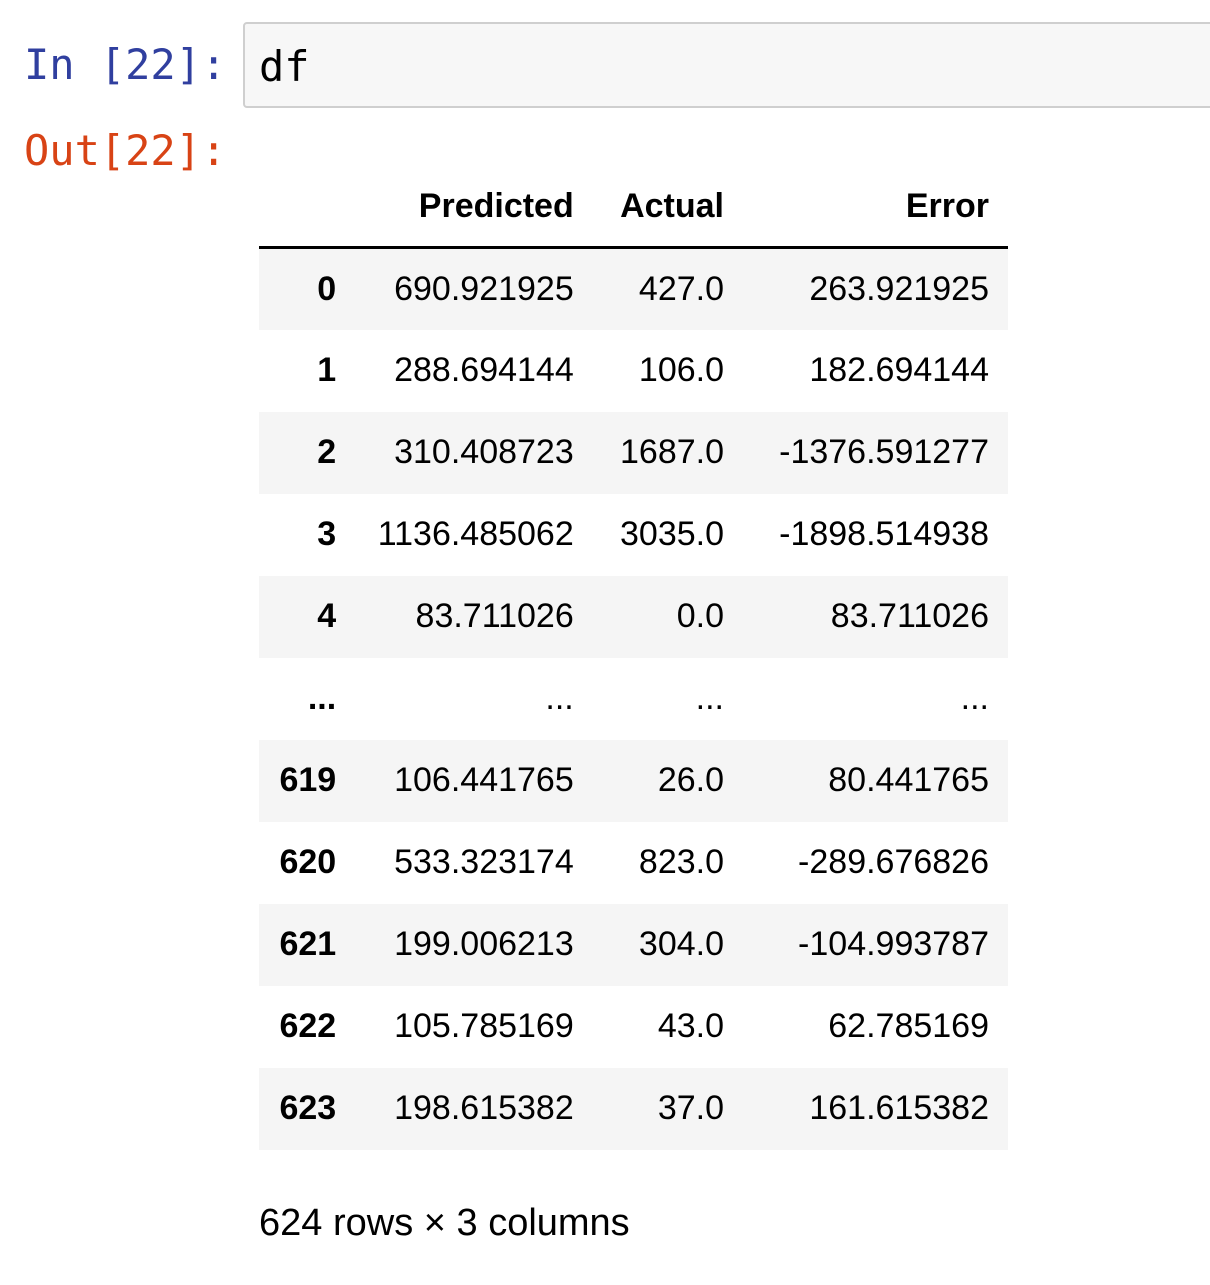 Image resolution: width=1210 pixels, height=1285 pixels. I want to click on dataframe-shape-note: 624 rows × 3 columns, so click(444, 1223).